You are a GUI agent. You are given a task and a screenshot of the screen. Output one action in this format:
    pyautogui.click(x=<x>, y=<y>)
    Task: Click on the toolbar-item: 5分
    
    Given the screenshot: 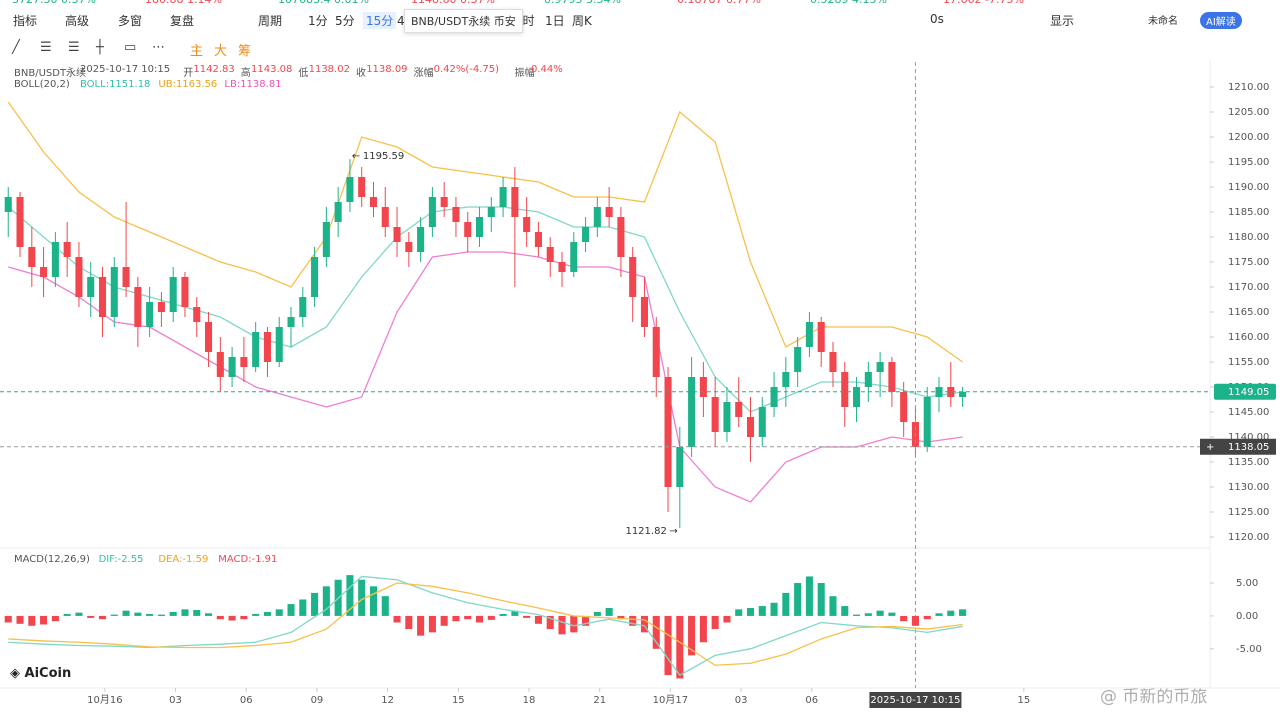 What is the action you would take?
    pyautogui.click(x=345, y=21)
    